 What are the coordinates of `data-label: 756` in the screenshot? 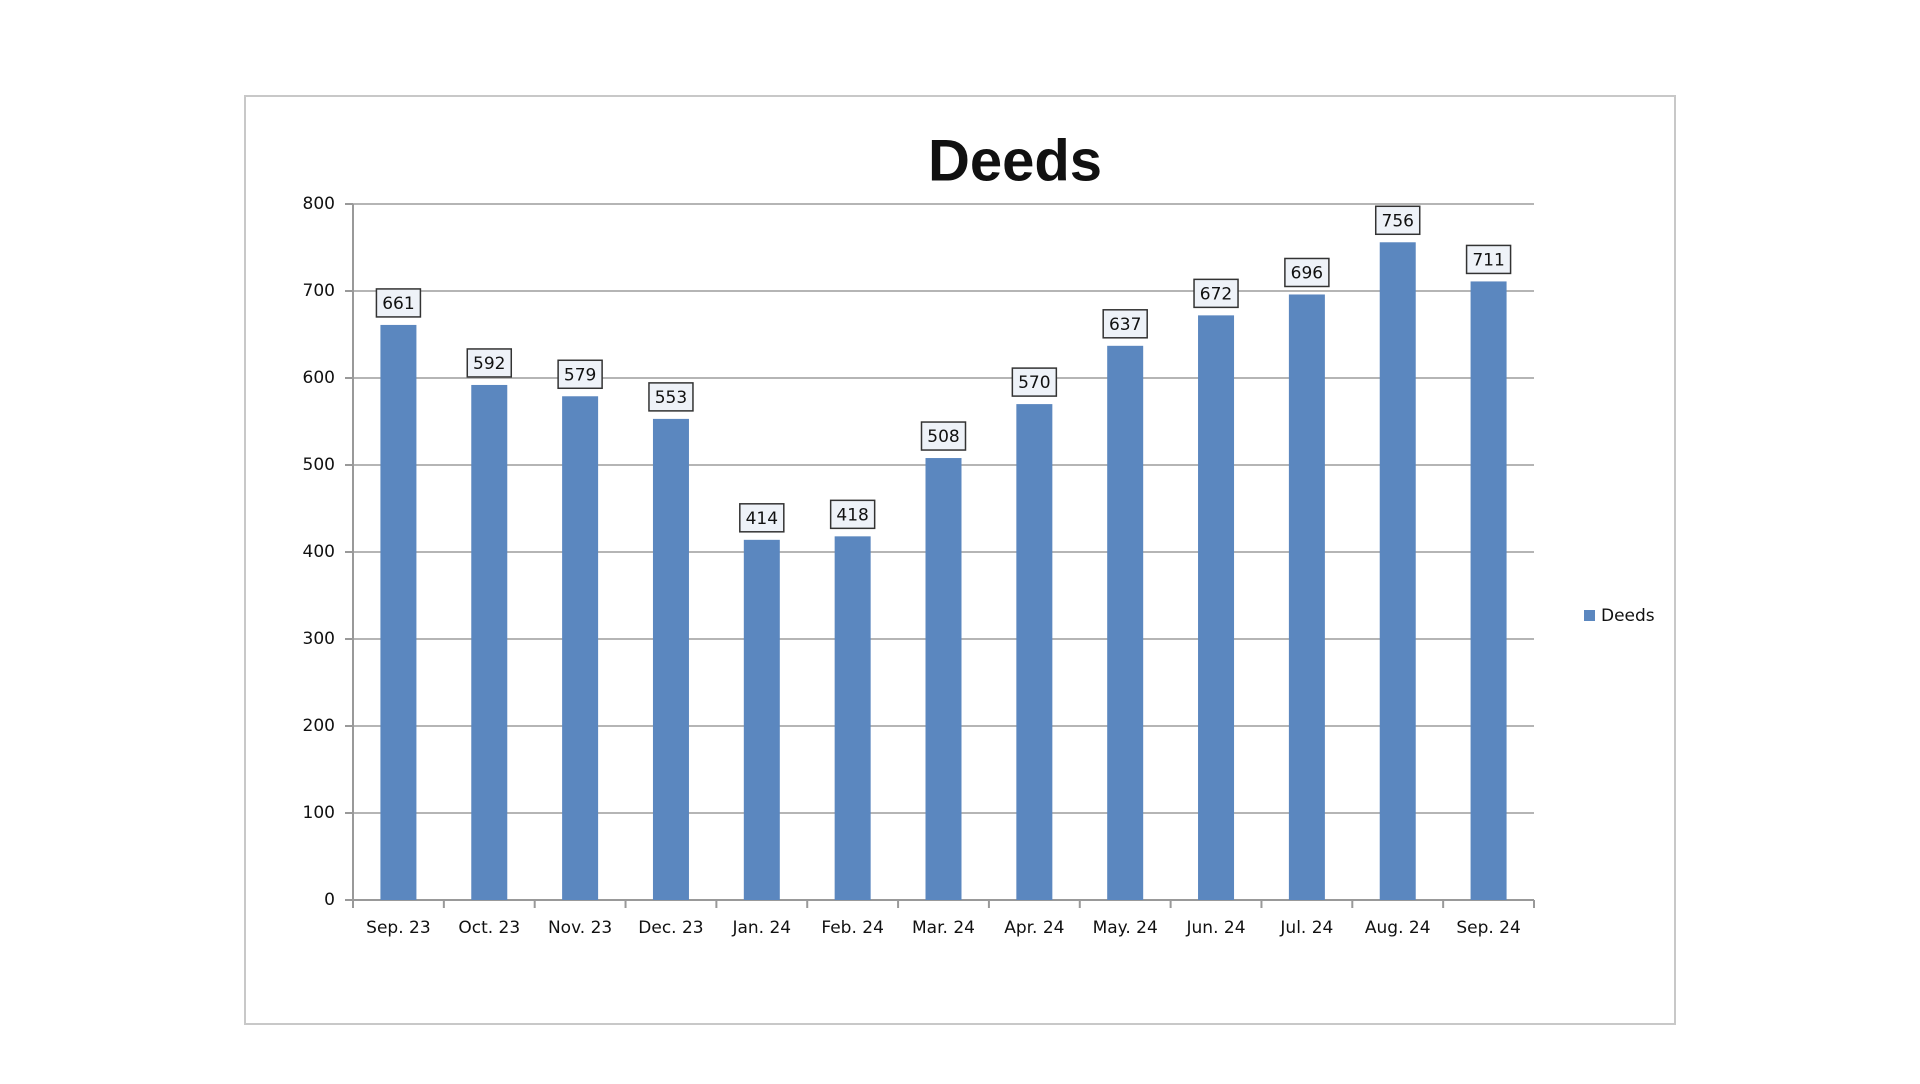 It's located at (1398, 221).